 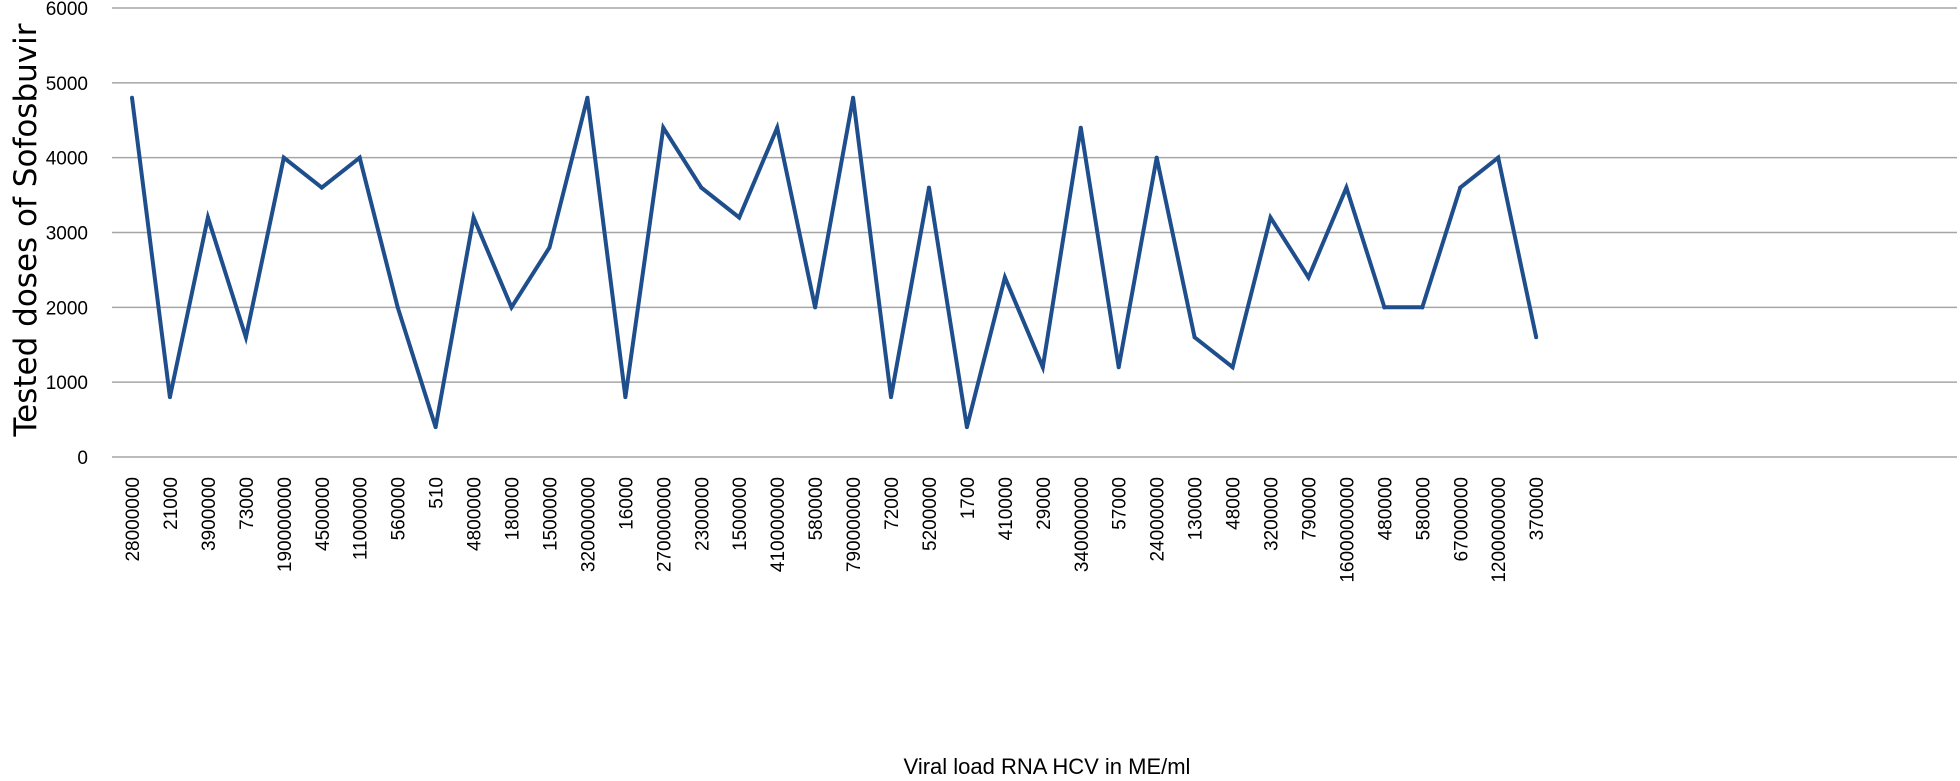 I want to click on y-tick-label: 6000, so click(x=67, y=10).